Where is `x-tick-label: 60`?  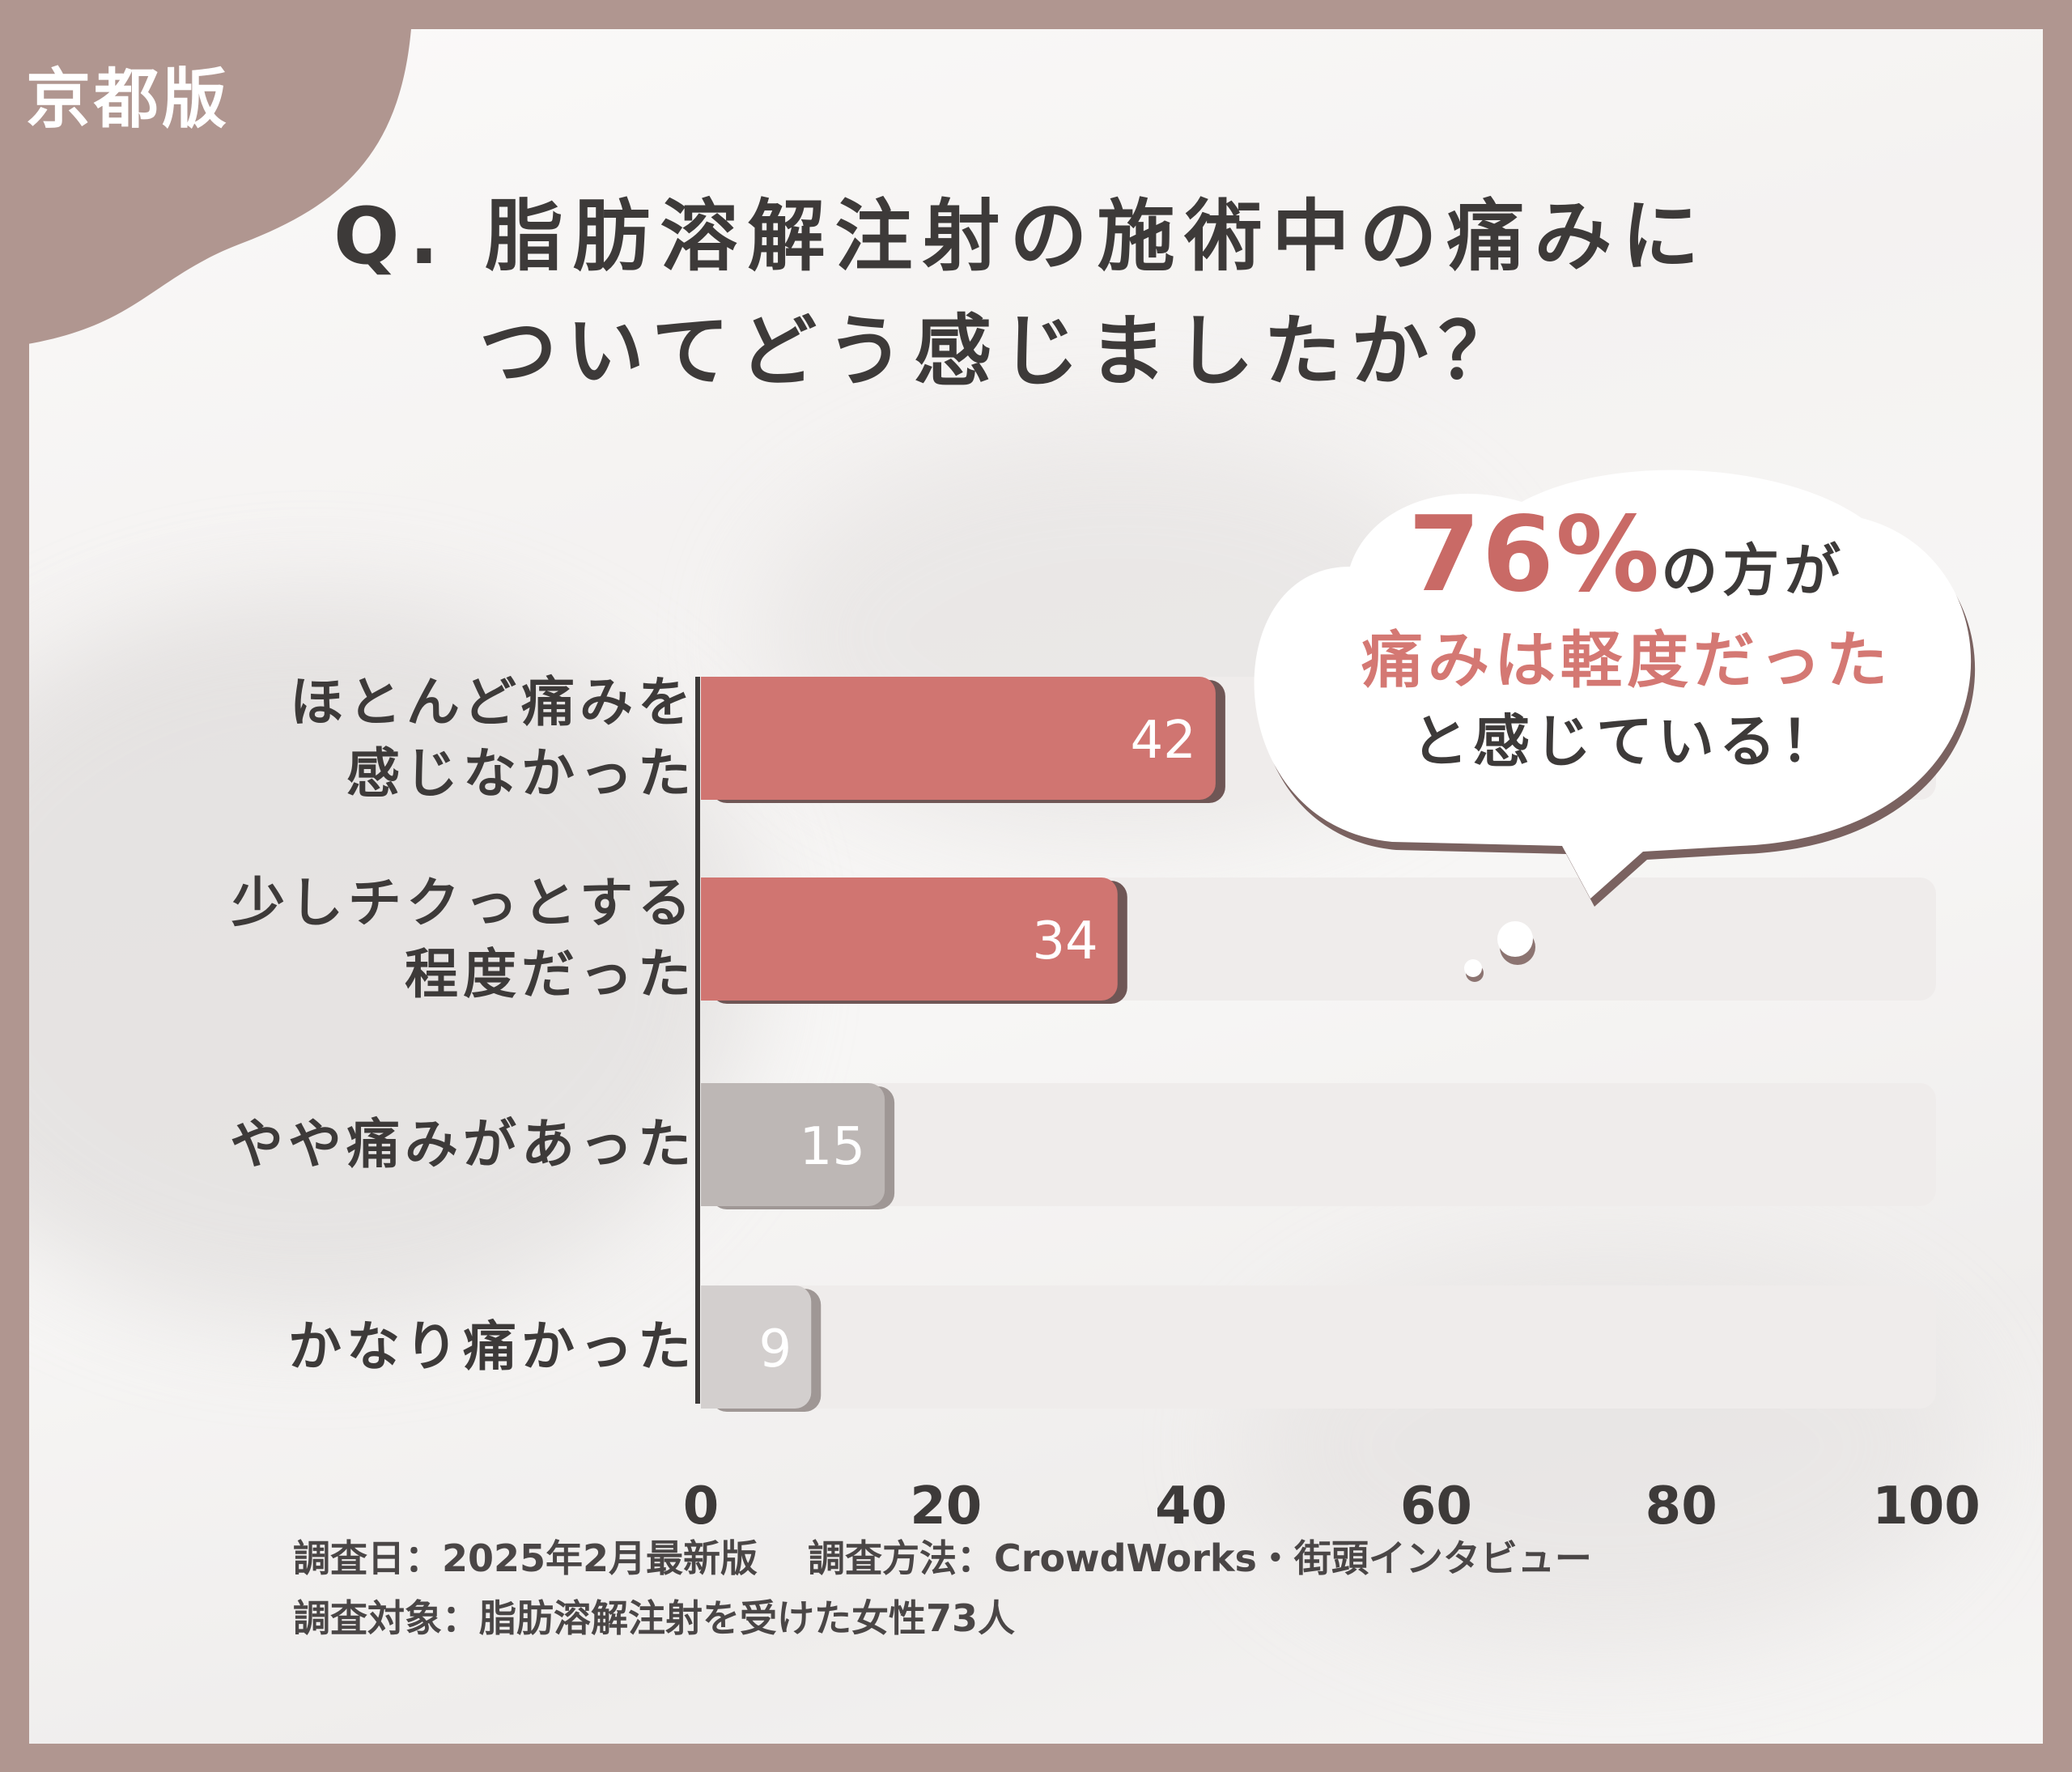
x-tick-label: 60 is located at coordinates (1436, 1507).